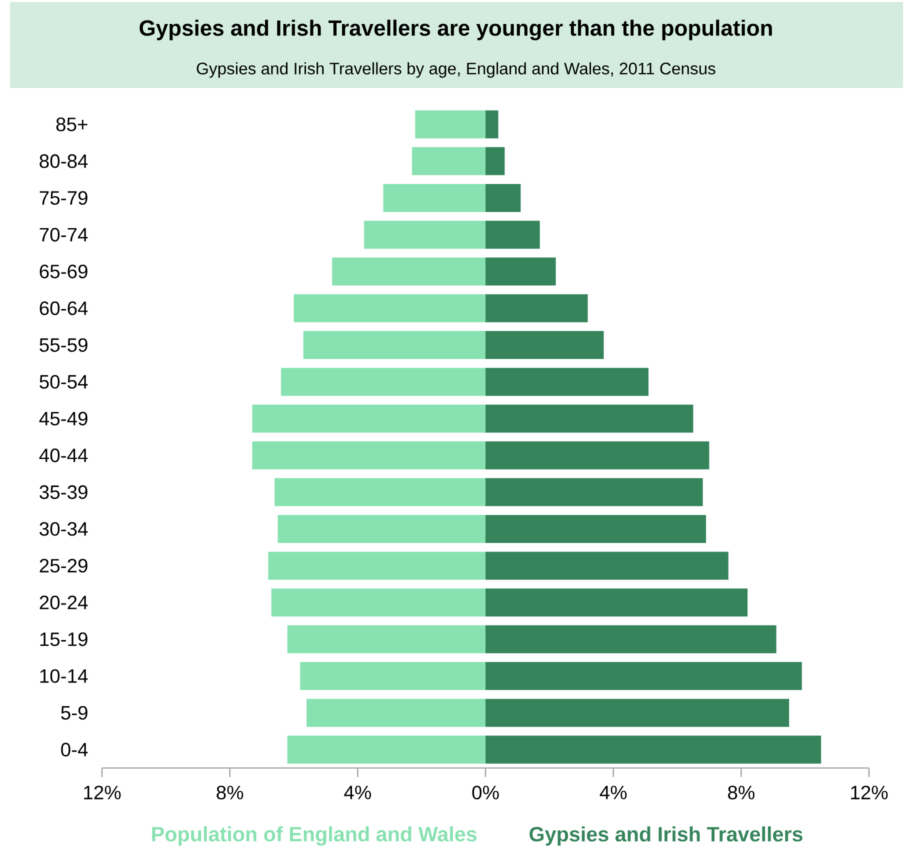 The height and width of the screenshot is (852, 913). Describe the element at coordinates (456, 70) in the screenshot. I see `chart-subtitle: Gypsies and Irish Travellers by age, England and Wales, 2011 Census` at that location.